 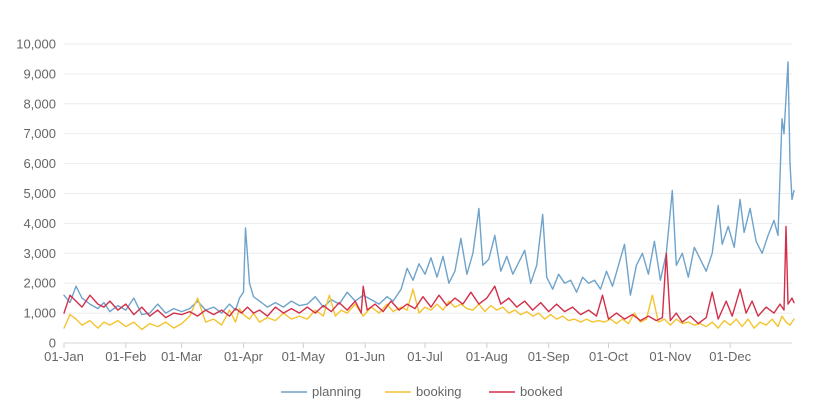 What do you see at coordinates (39, 163) in the screenshot?
I see `y-tick-label: 6,000` at bounding box center [39, 163].